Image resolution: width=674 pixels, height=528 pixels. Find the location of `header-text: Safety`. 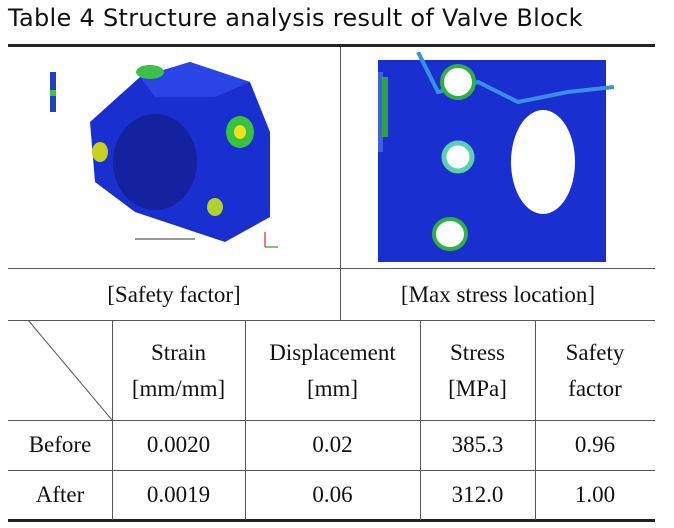

header-text: Safety is located at coordinates (595, 352).